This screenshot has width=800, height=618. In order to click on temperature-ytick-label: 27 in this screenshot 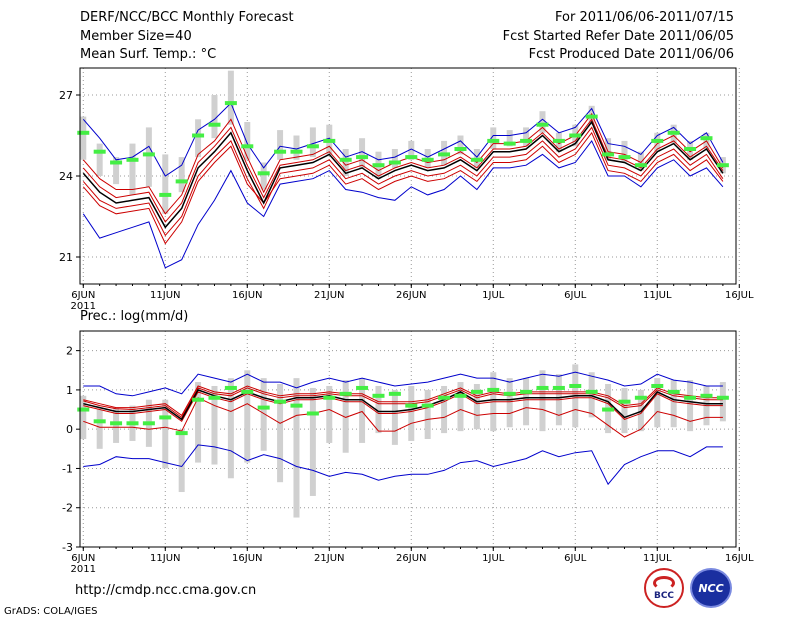, I will do `click(66, 95)`.